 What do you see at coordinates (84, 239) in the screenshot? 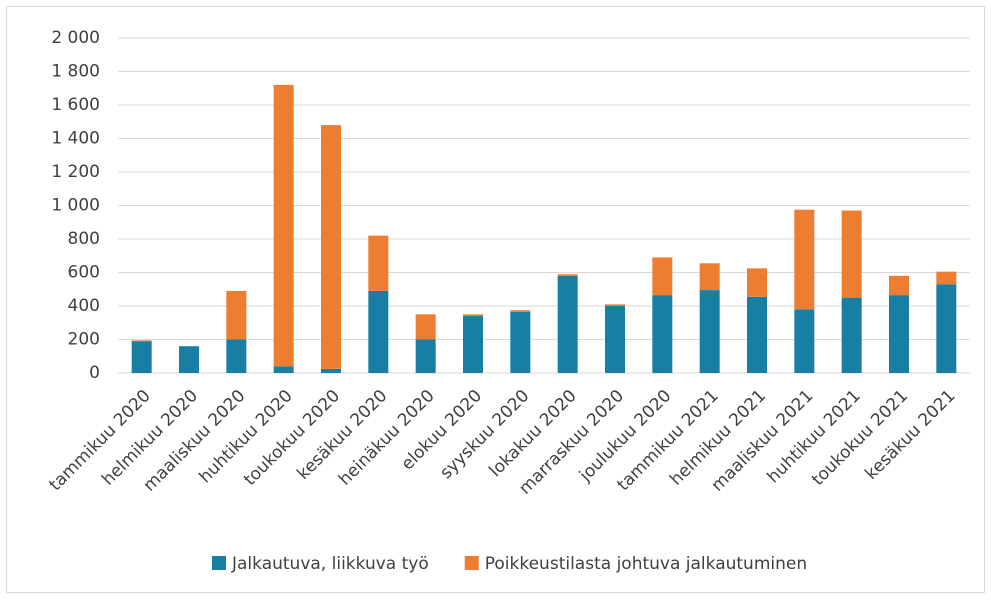
I see `y-tick-label: 800` at bounding box center [84, 239].